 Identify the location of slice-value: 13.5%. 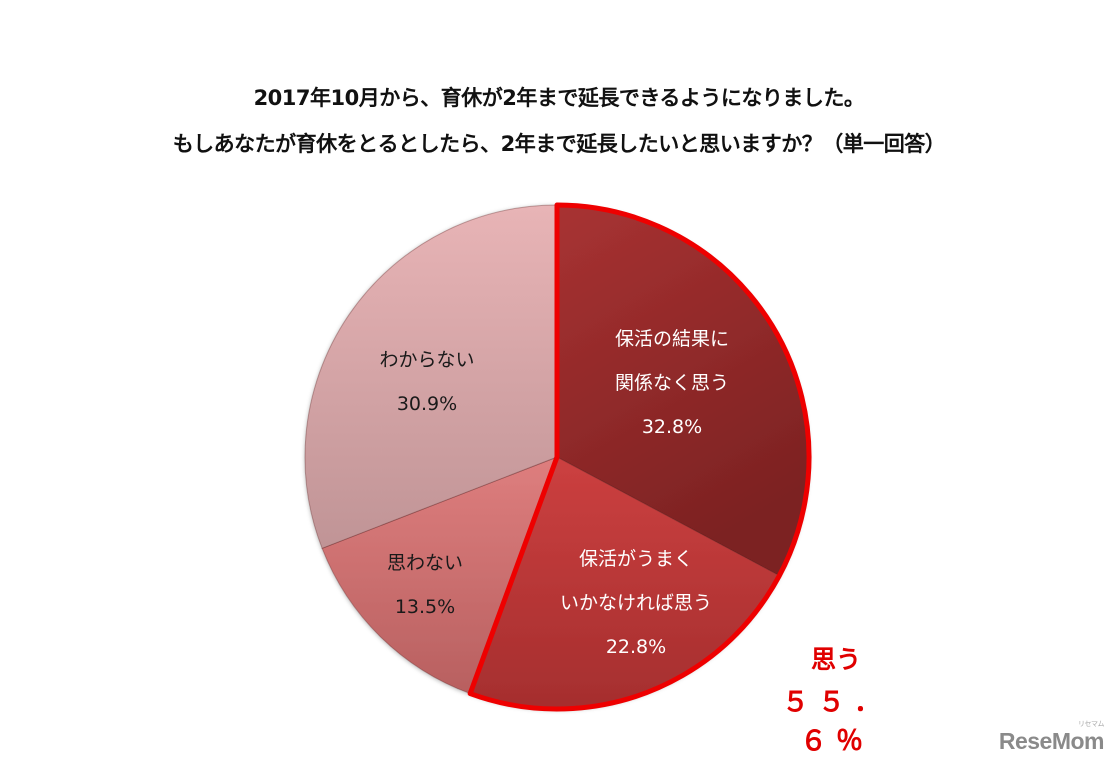
(425, 607).